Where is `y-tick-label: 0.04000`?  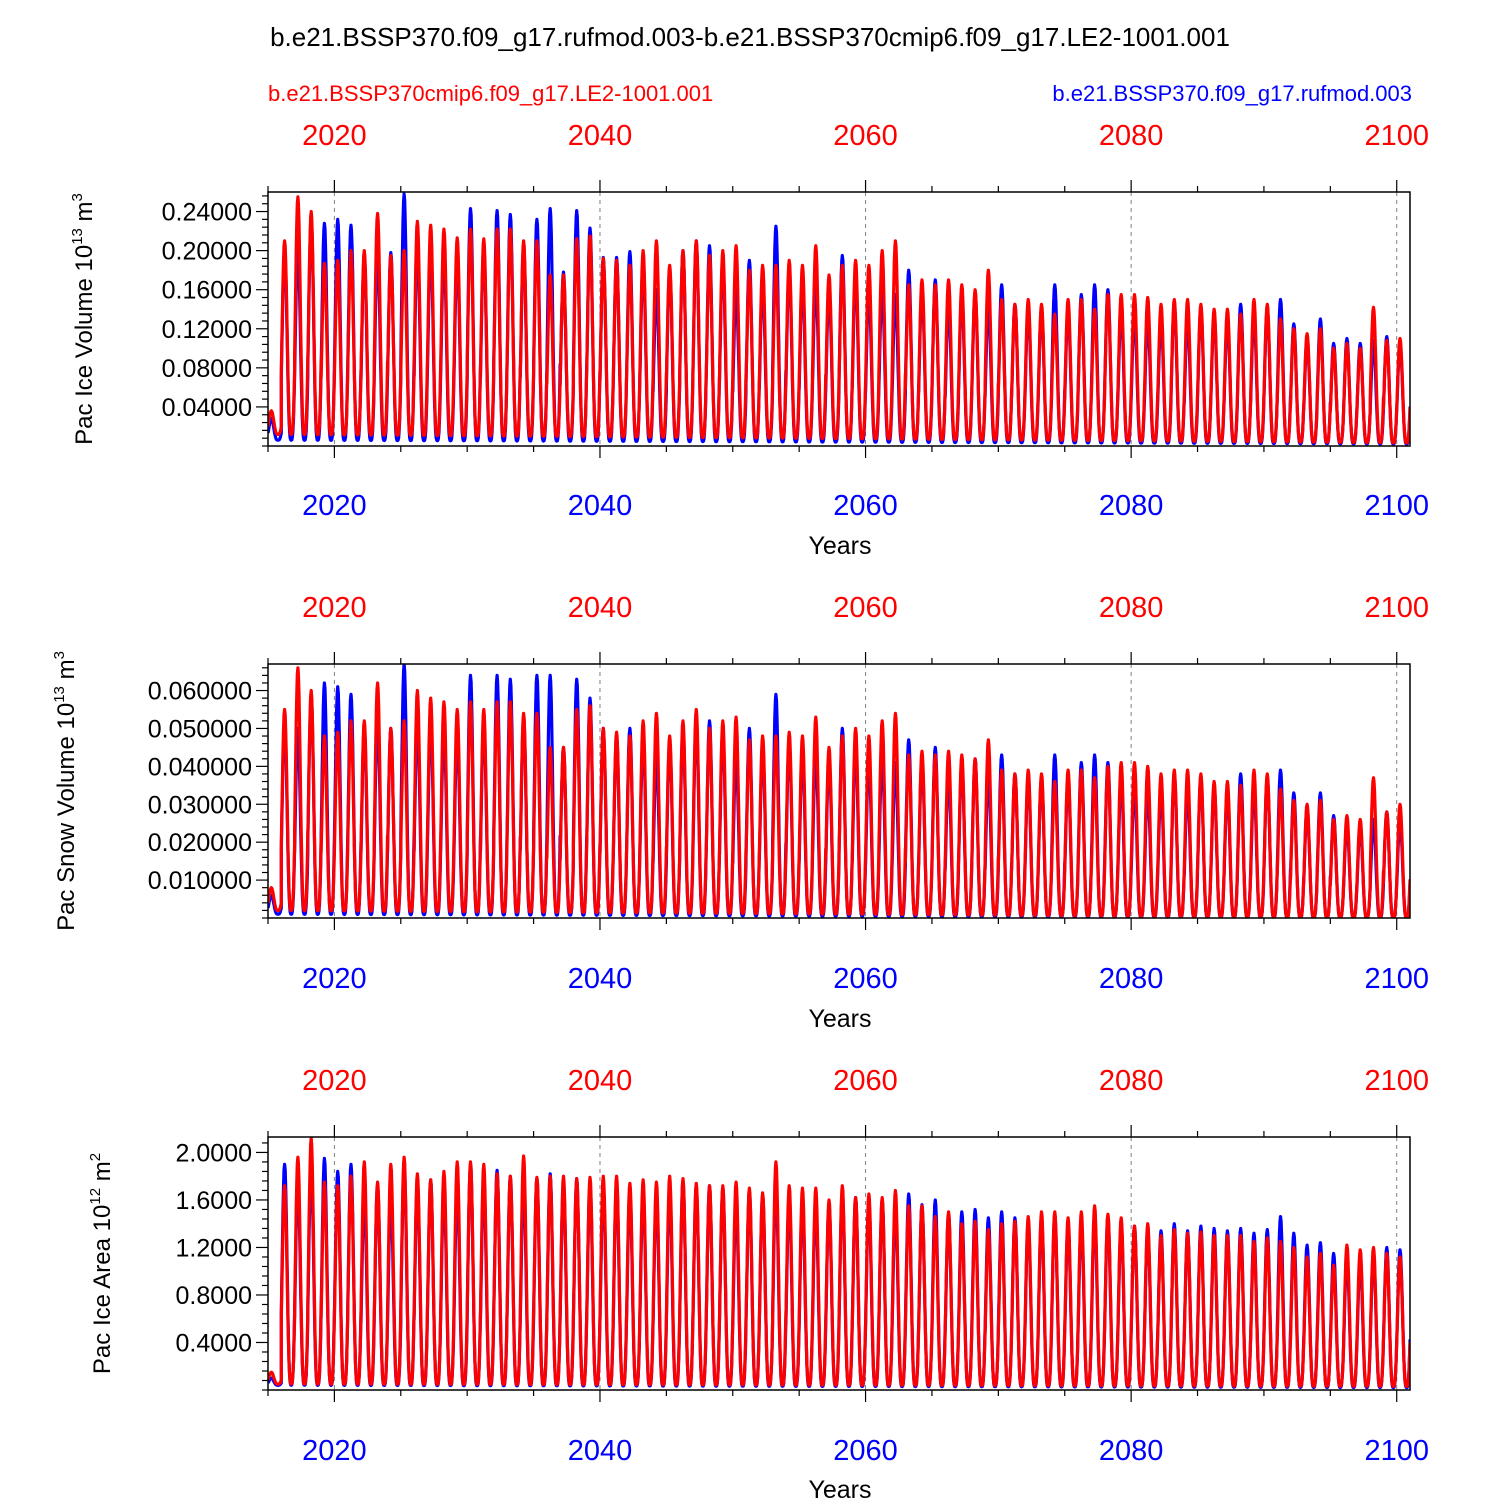 y-tick-label: 0.04000 is located at coordinates (207, 408).